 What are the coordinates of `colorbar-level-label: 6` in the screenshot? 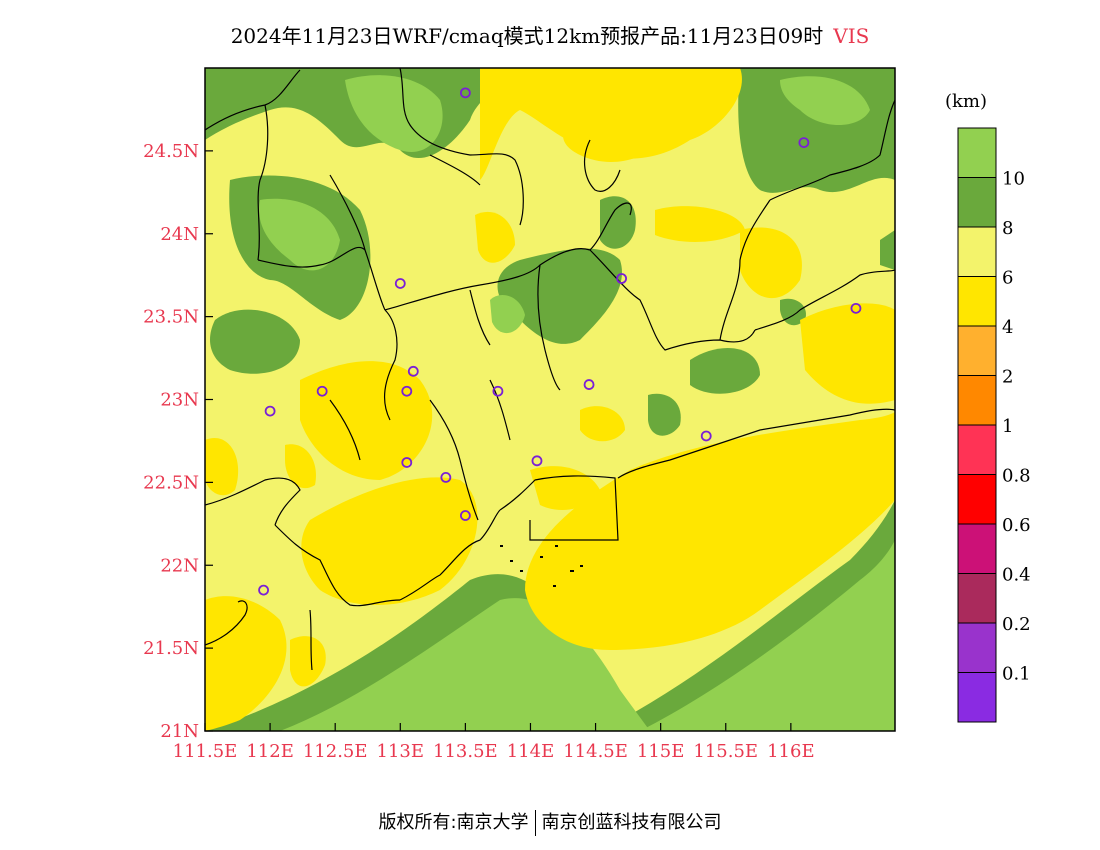 It's located at (1007, 278).